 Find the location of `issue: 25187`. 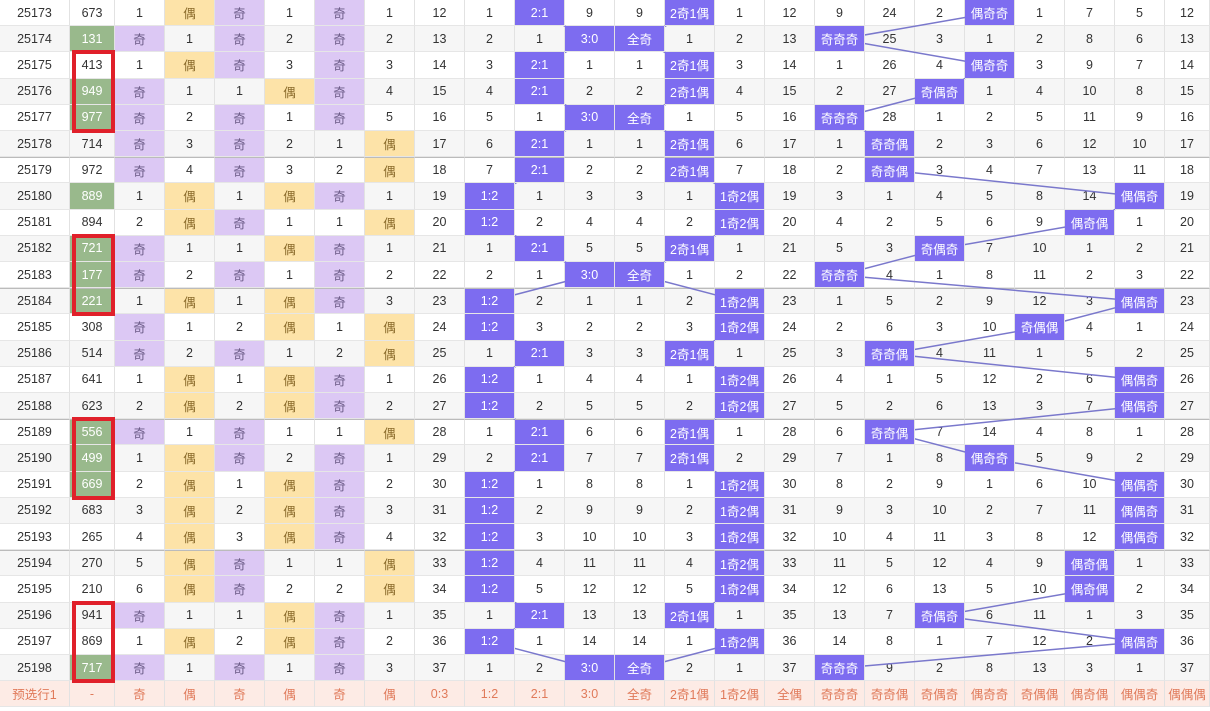

issue: 25187 is located at coordinates (35, 379).